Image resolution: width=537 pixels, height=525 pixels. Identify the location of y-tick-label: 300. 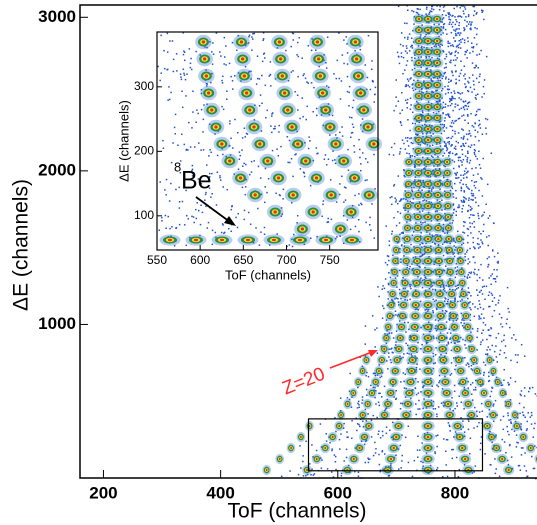
(144, 86).